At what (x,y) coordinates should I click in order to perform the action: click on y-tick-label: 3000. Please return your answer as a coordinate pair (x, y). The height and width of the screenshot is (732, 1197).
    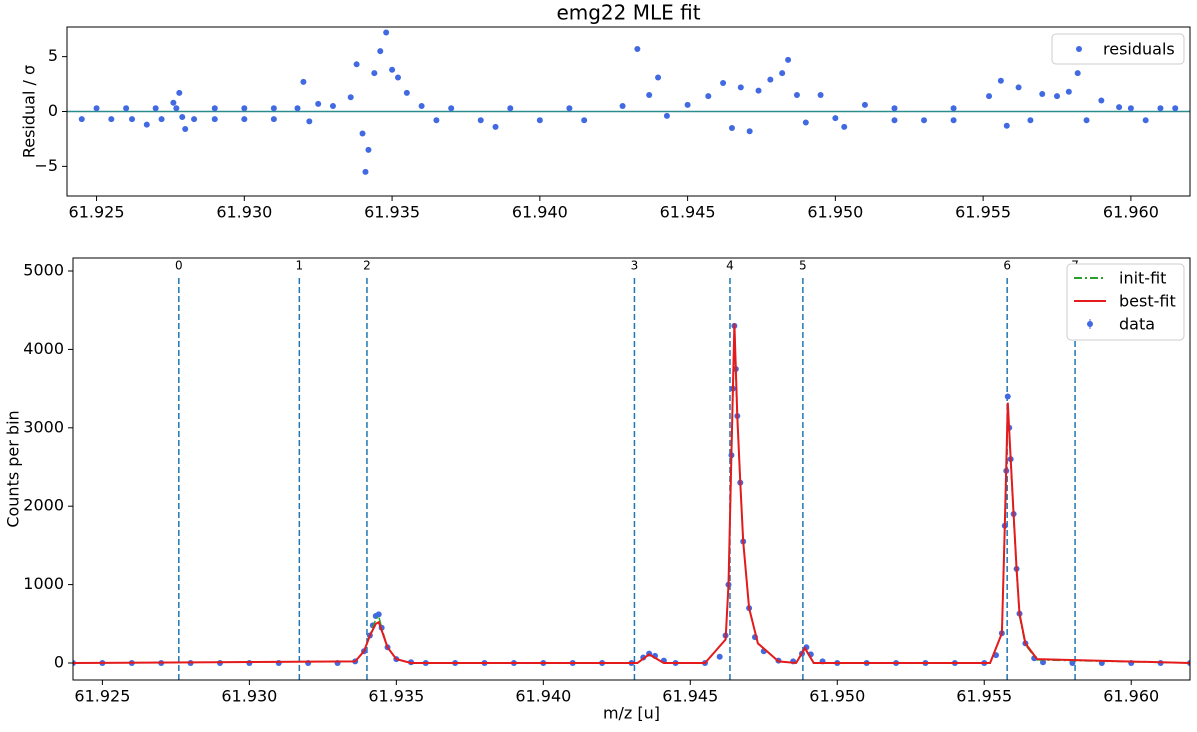
    Looking at the image, I should click on (43, 426).